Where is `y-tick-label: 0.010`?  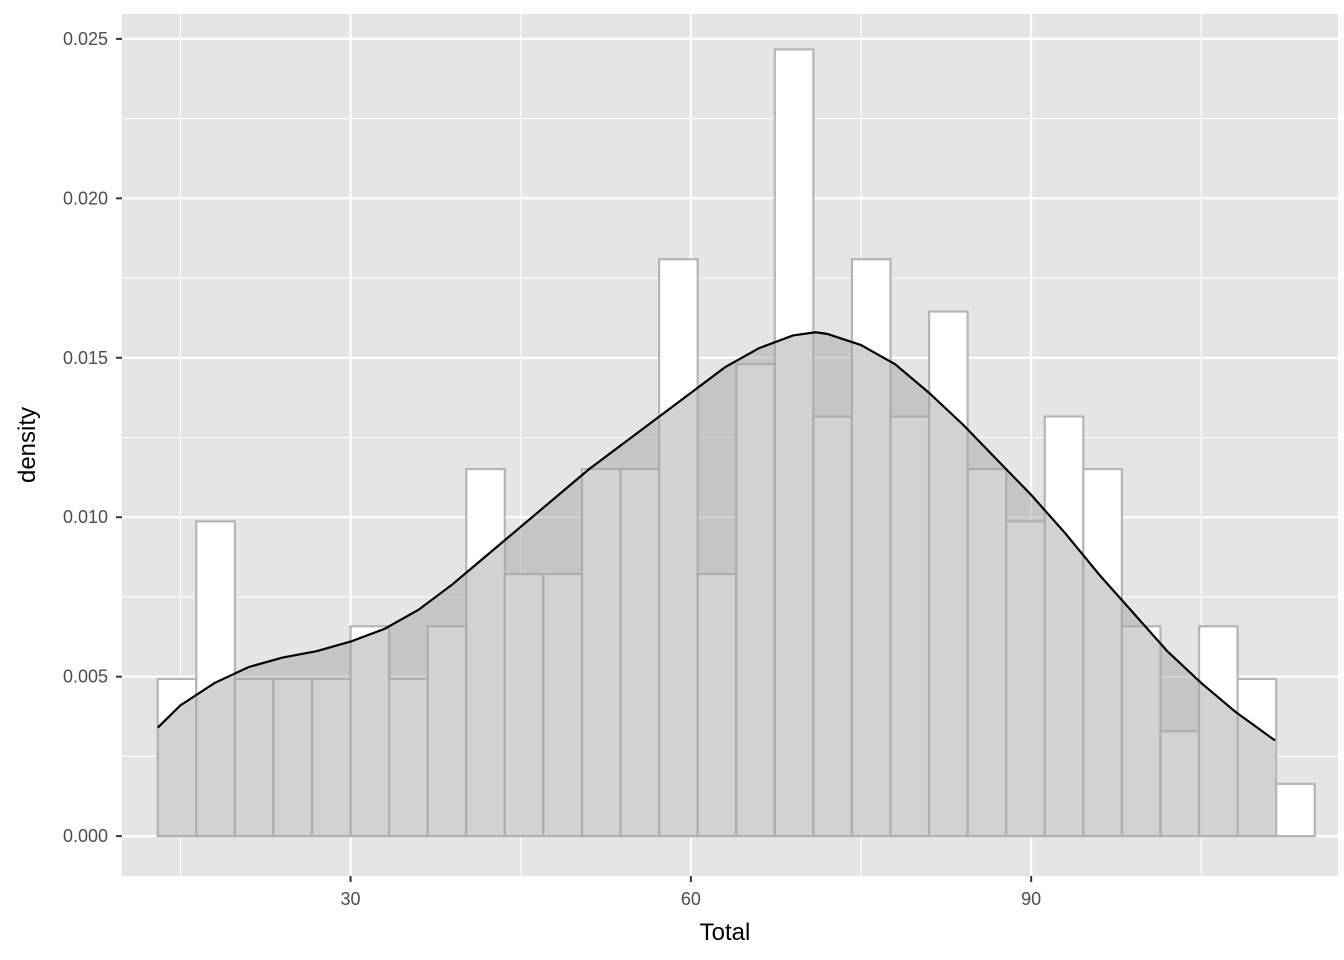 y-tick-label: 0.010 is located at coordinates (85, 517).